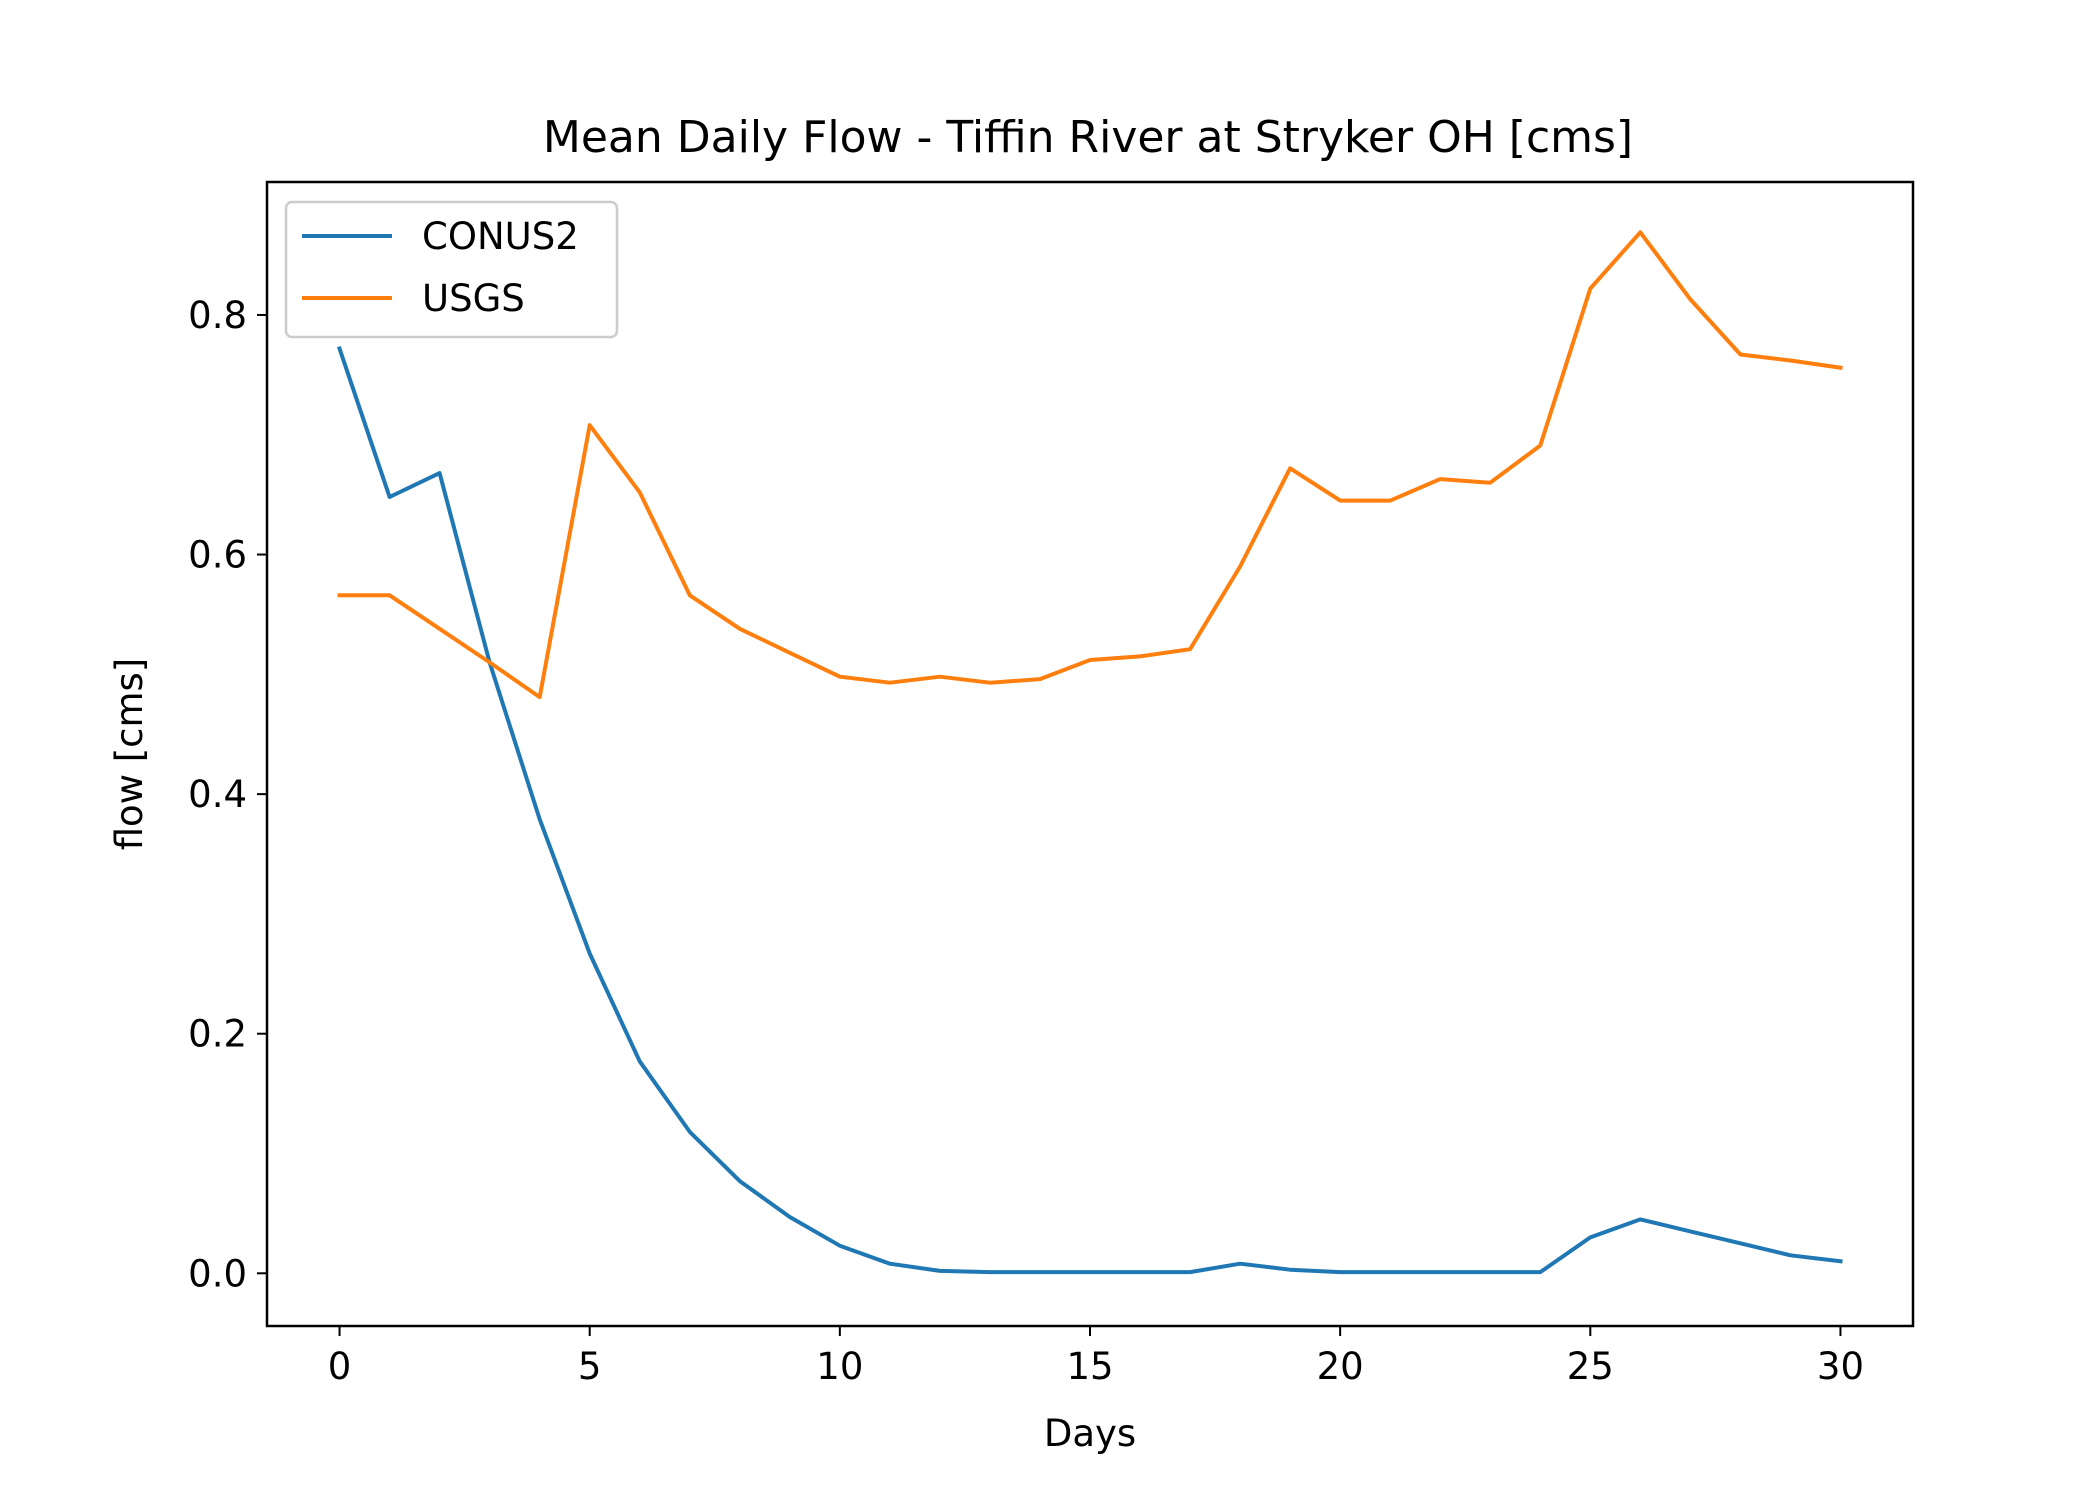  I want to click on legend: CONUS2 USGS, so click(451, 269).